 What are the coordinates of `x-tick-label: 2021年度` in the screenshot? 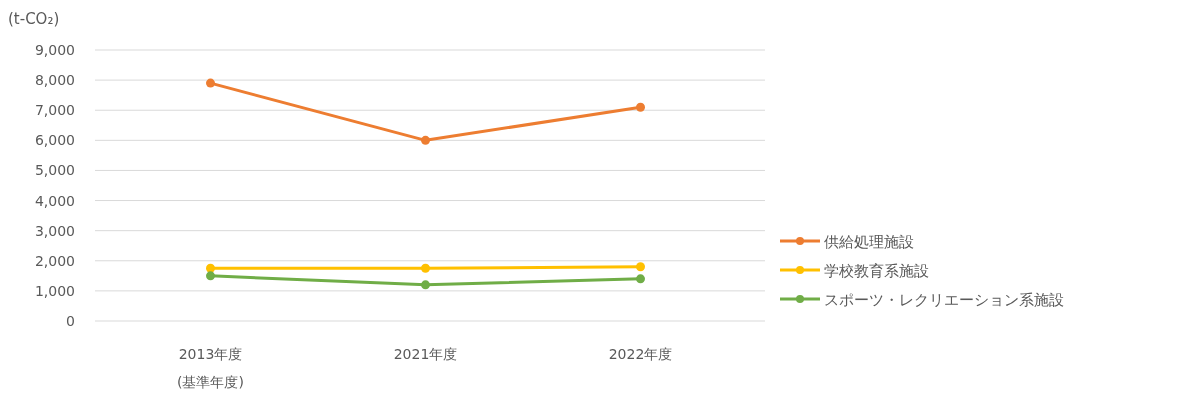 It's located at (425, 354).